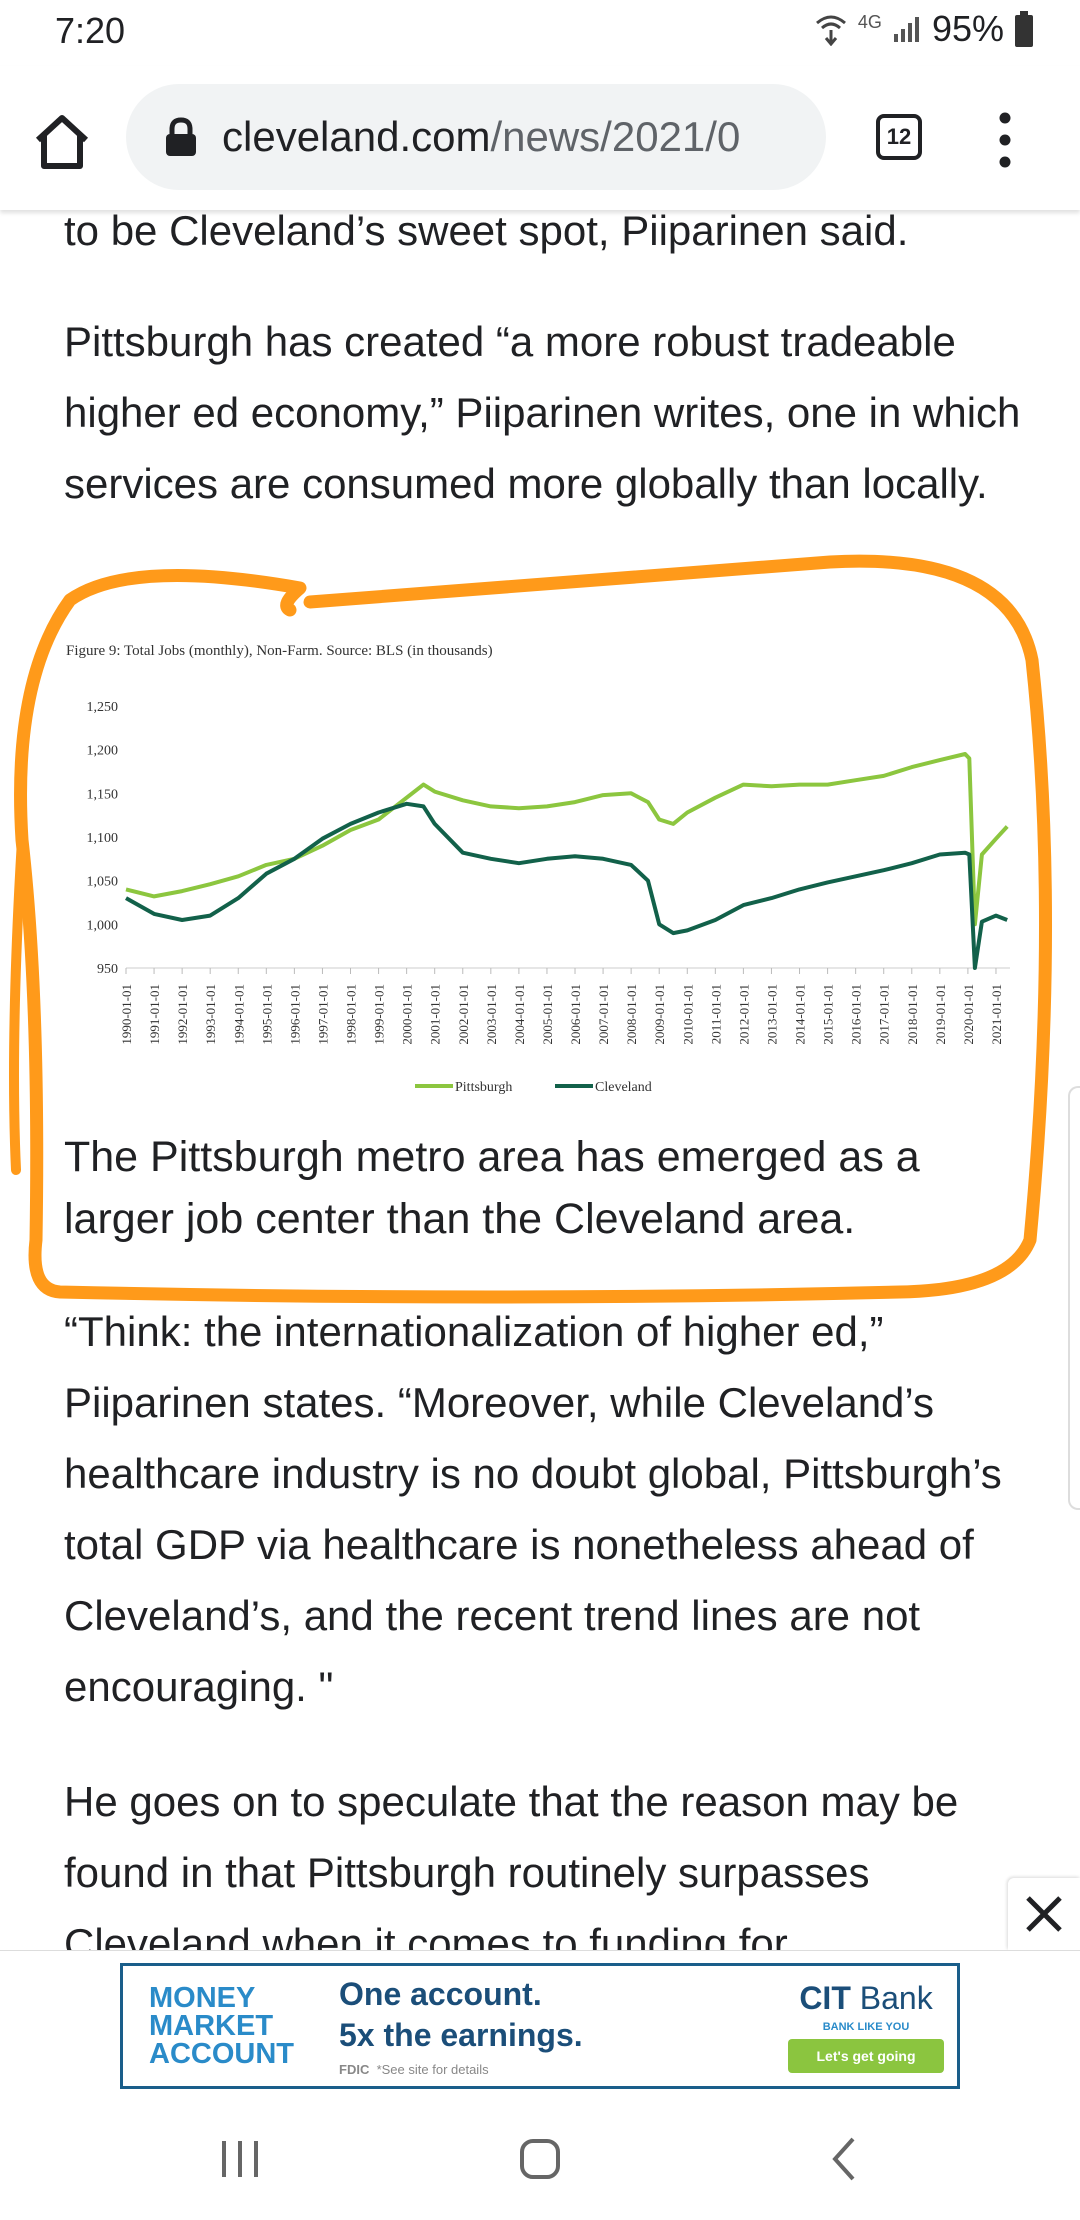 The width and height of the screenshot is (1080, 2220). What do you see at coordinates (623, 1087) in the screenshot?
I see `legend-label-cleveland: Cleveland` at bounding box center [623, 1087].